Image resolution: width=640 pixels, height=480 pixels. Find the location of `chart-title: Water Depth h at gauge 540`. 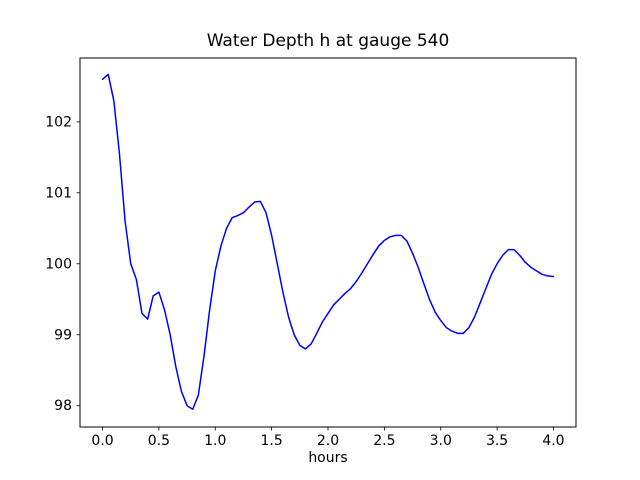

chart-title: Water Depth h at gauge 540 is located at coordinates (328, 41).